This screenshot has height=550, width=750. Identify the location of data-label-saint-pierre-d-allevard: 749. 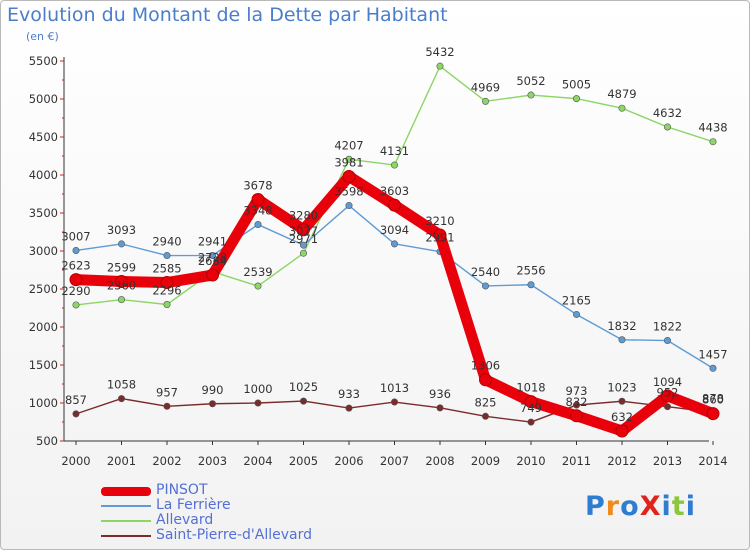
(531, 408).